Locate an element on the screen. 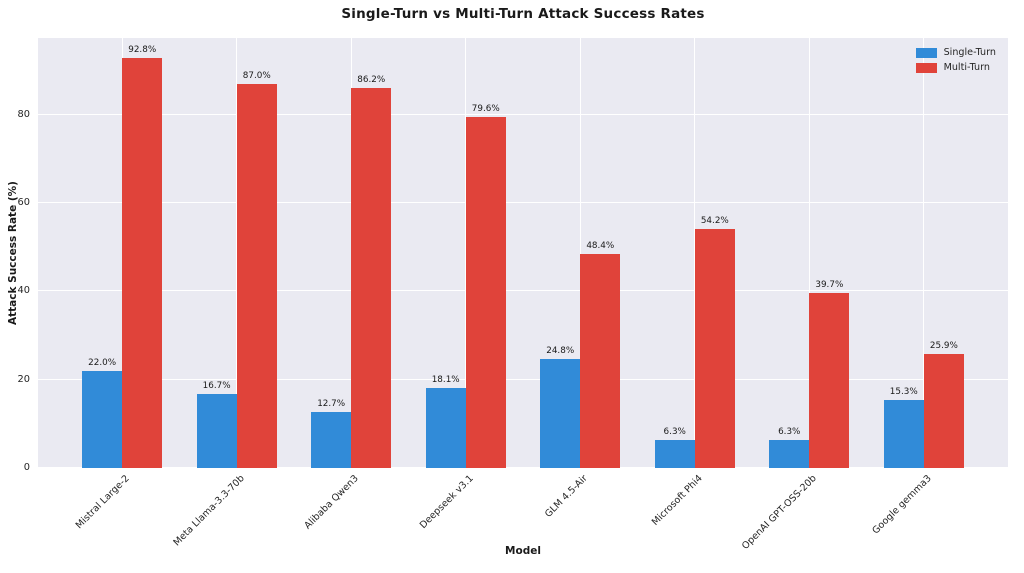 This screenshot has width=1024, height=573. x-axis-label: Model is located at coordinates (523, 551).